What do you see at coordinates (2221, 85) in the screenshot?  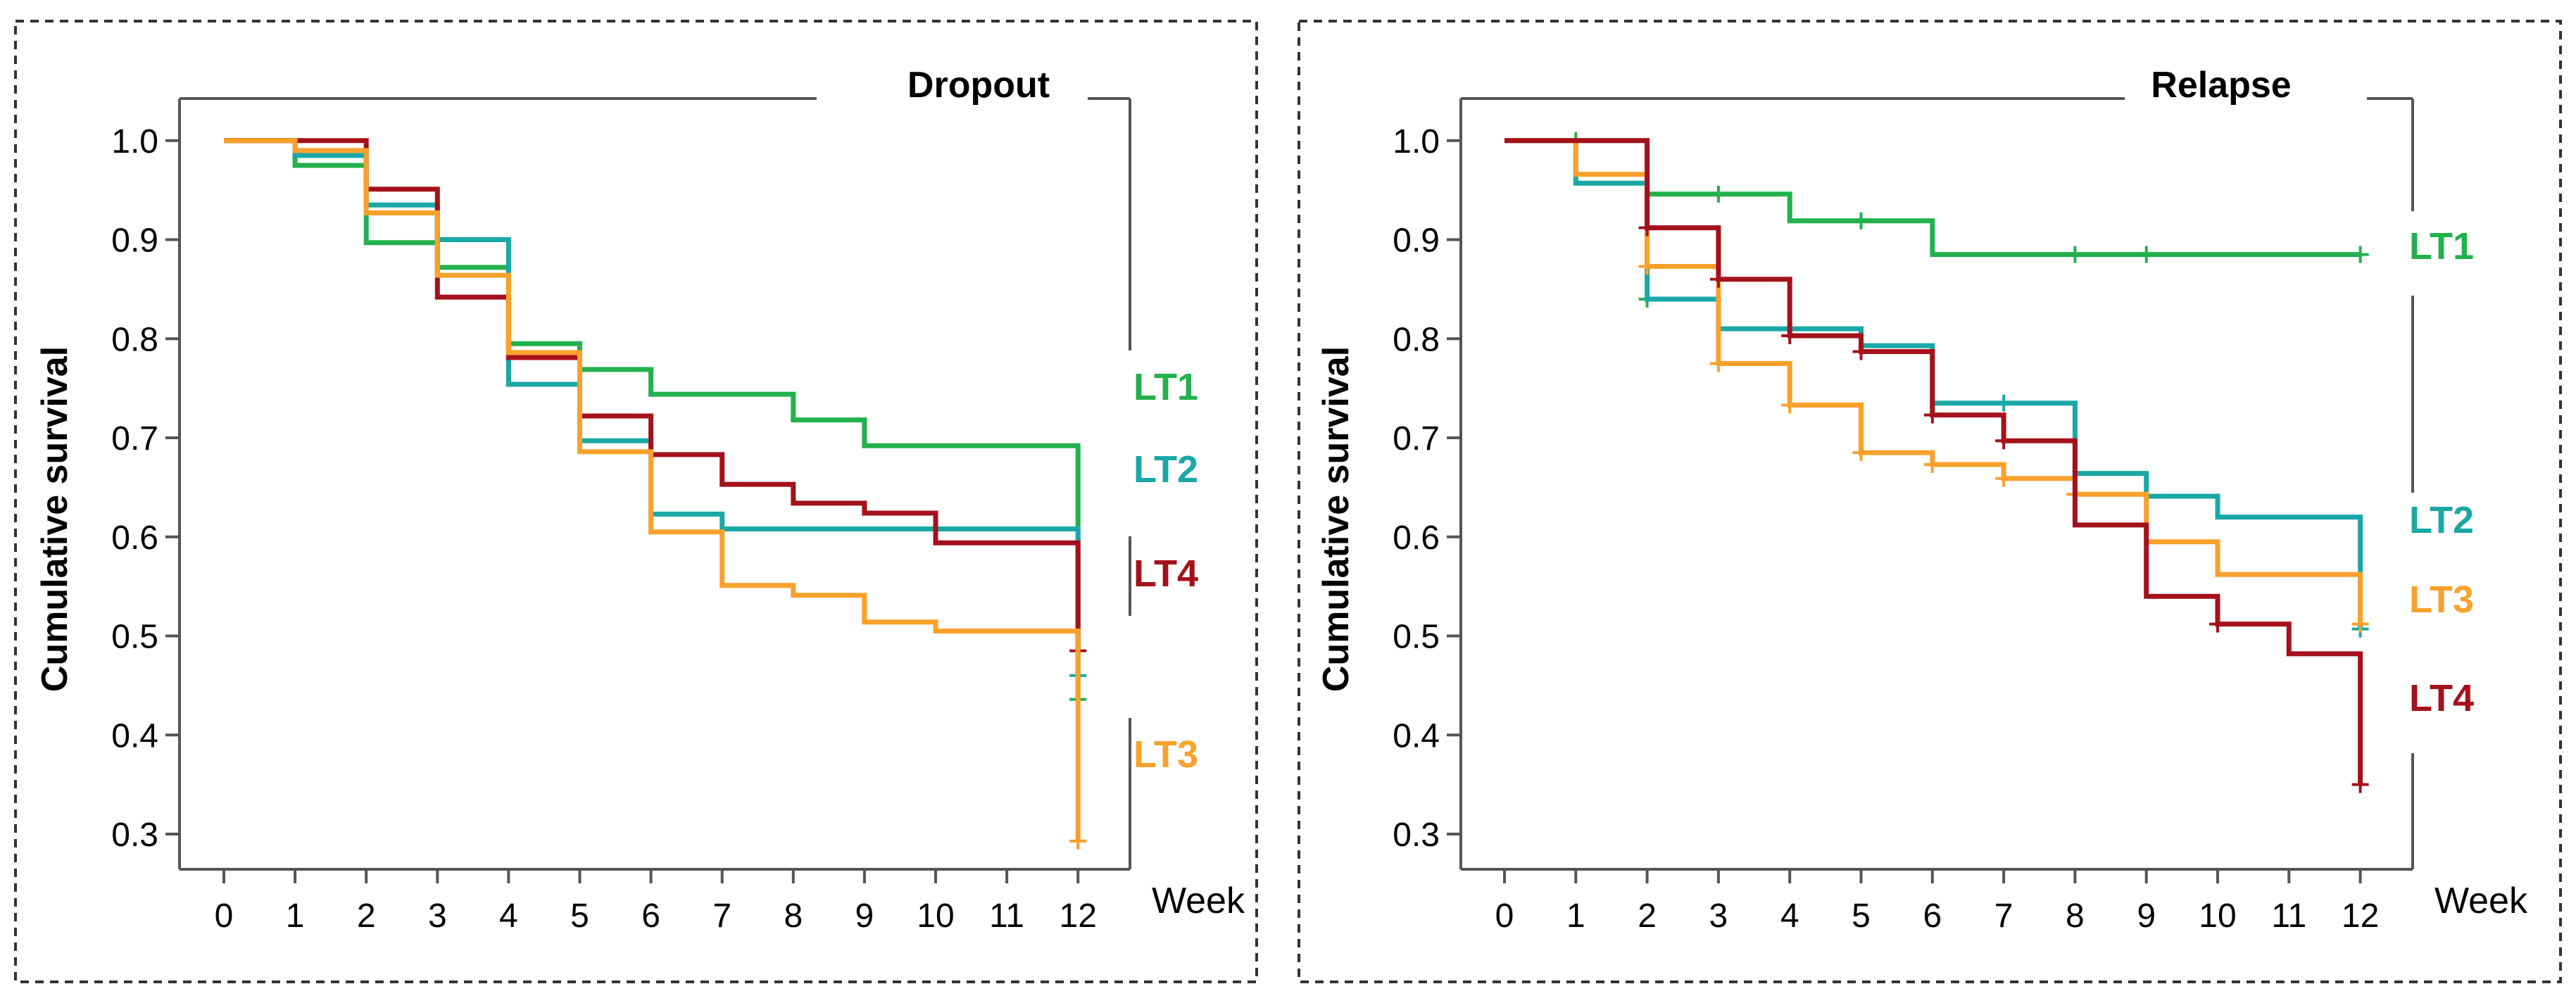 I see `chart-title: Relapse` at bounding box center [2221, 85].